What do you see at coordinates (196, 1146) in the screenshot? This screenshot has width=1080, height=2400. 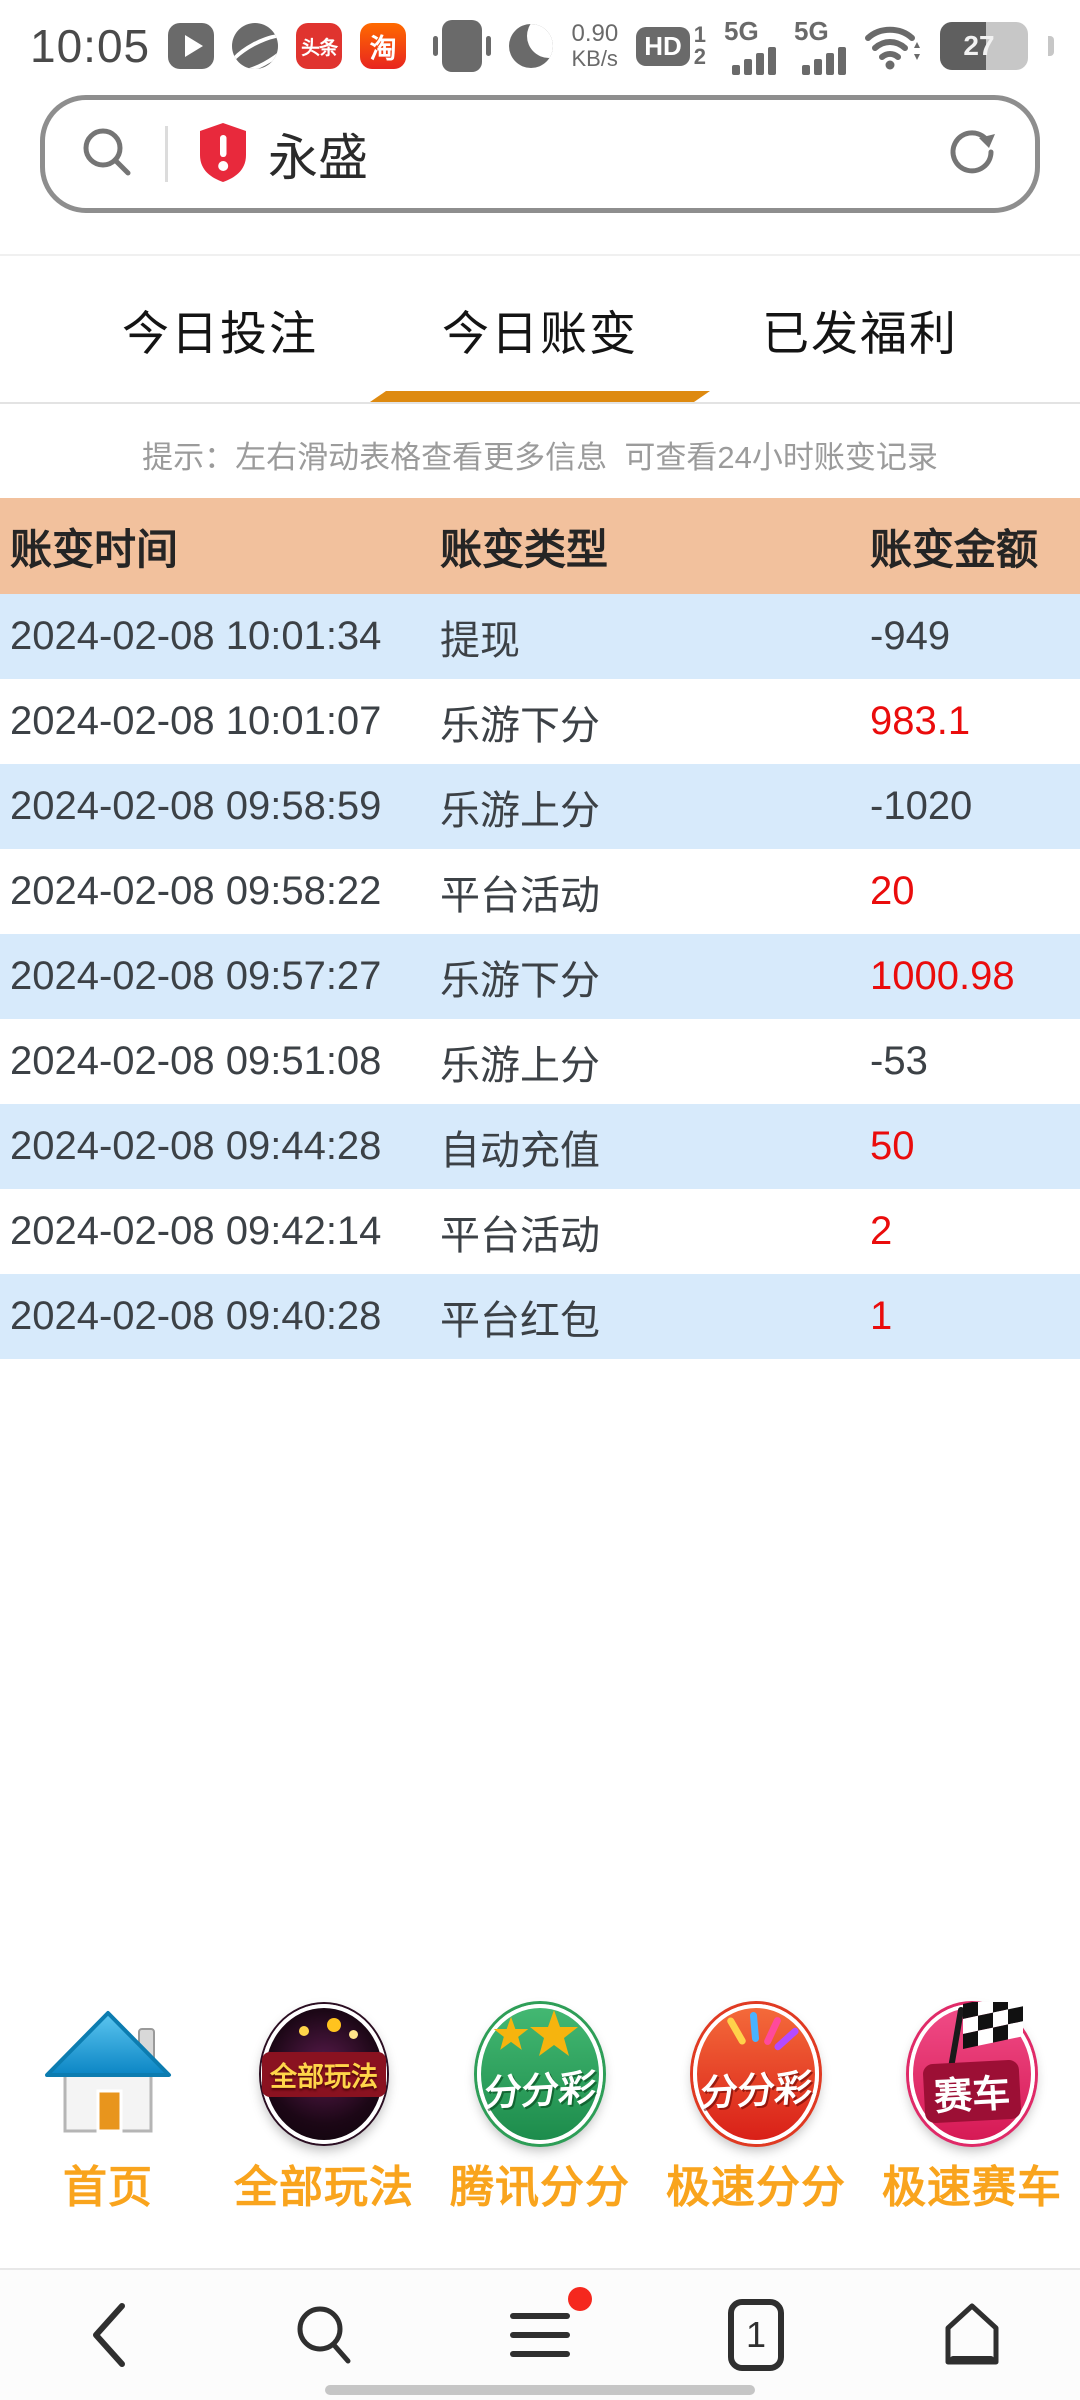 I see `row-time: 2024-02-08 09:44:28` at bounding box center [196, 1146].